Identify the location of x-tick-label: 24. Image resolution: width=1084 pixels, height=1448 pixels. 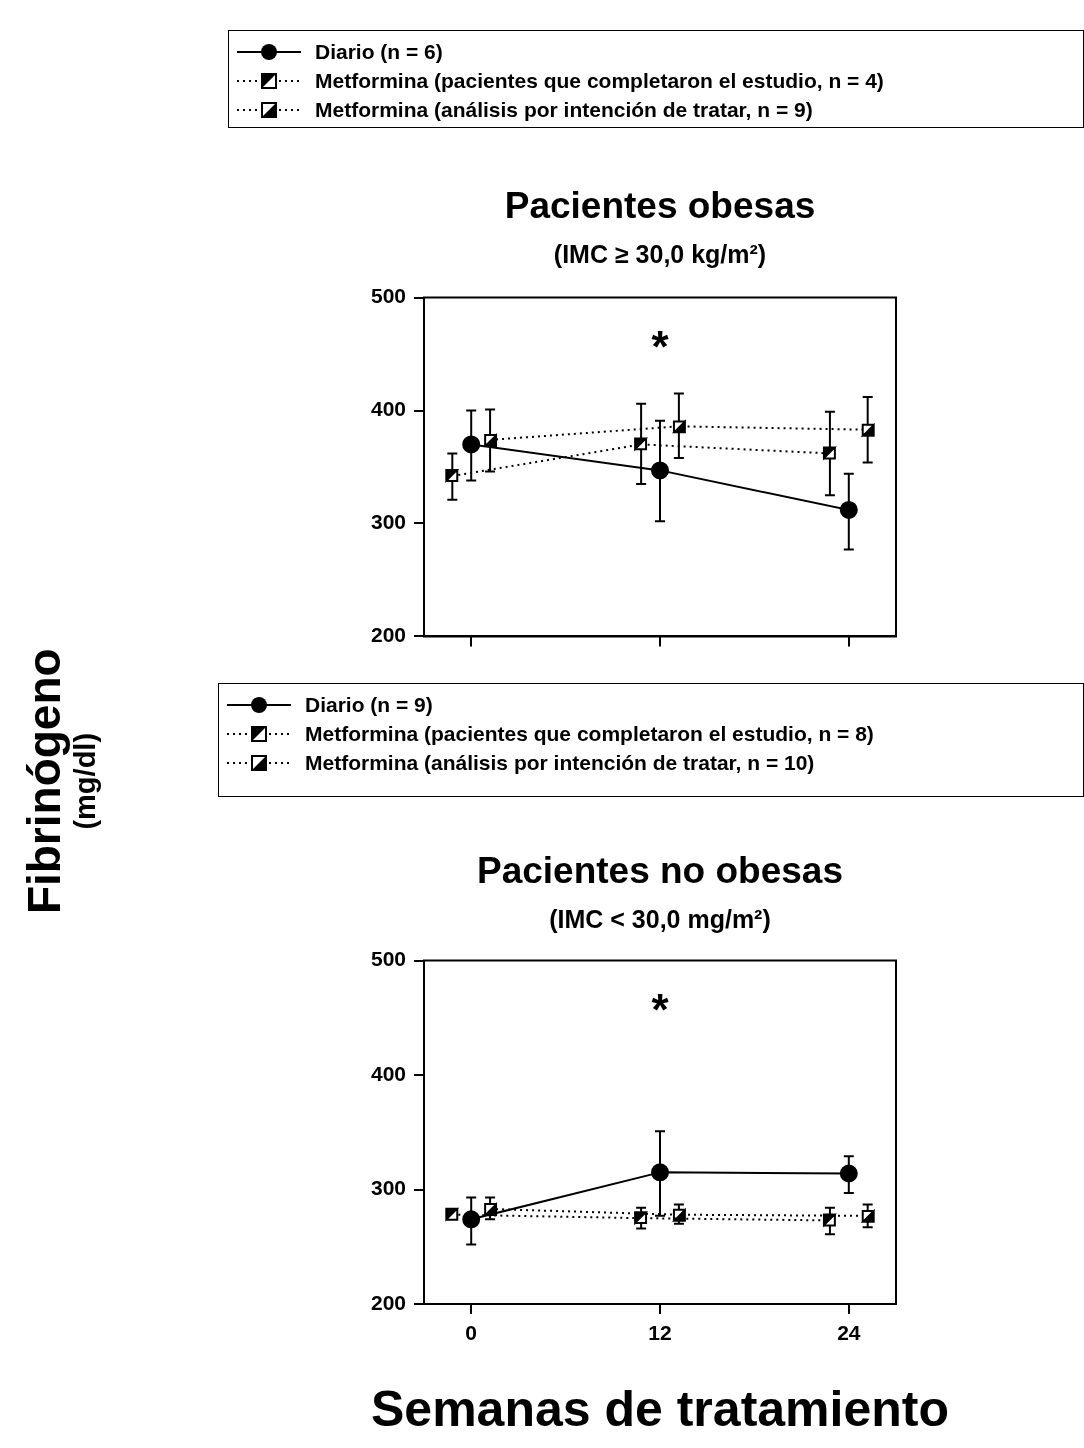
(849, 1333).